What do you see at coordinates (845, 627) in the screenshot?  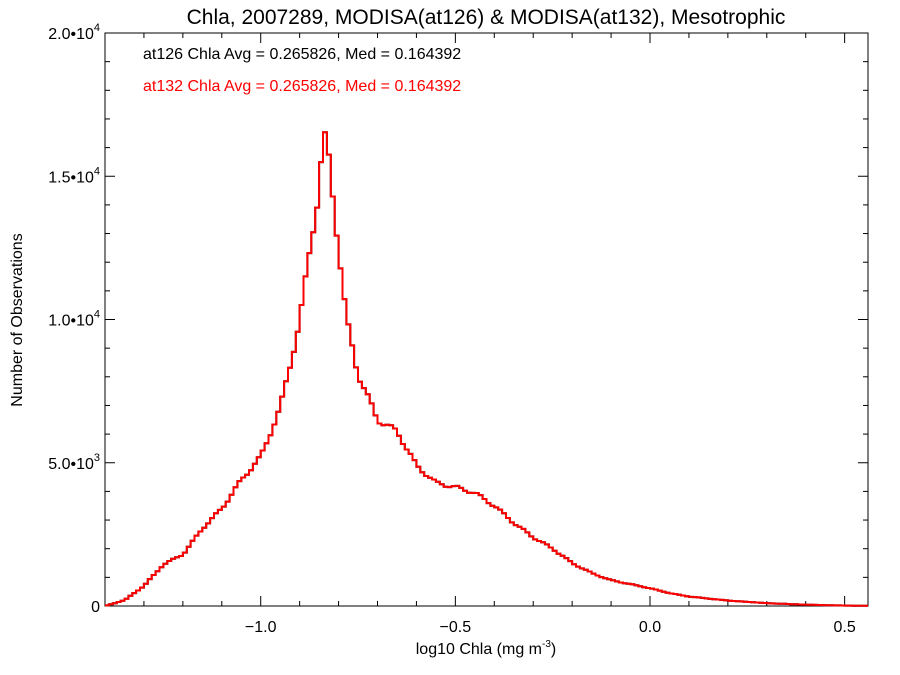 I see `x-tick-label: 0.5` at bounding box center [845, 627].